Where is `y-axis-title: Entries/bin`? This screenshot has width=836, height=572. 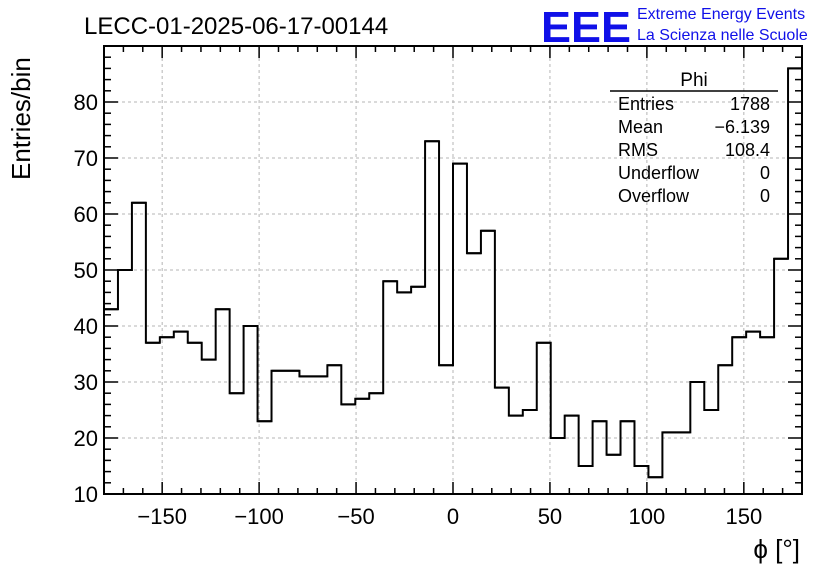
y-axis-title: Entries/bin is located at coordinates (21, 118).